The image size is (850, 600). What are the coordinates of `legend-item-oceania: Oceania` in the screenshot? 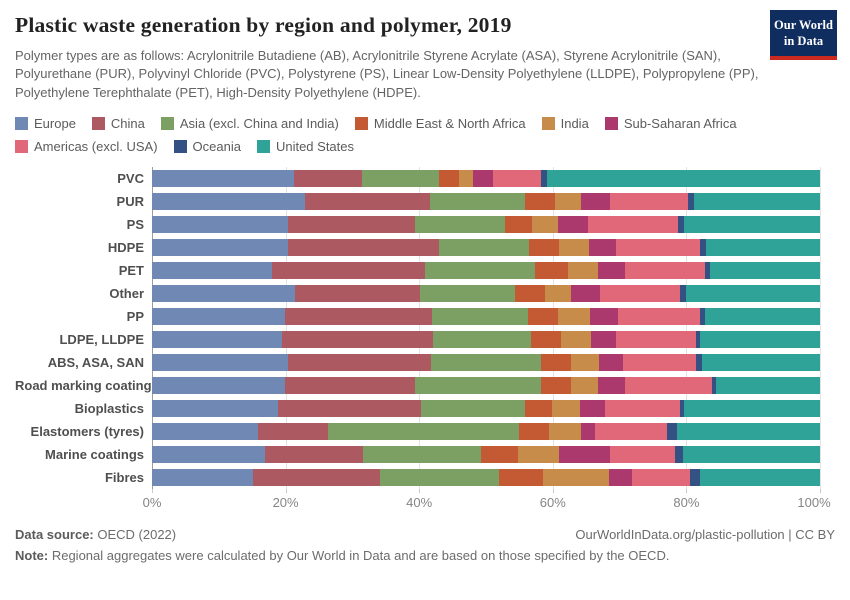 It's located at (207, 146).